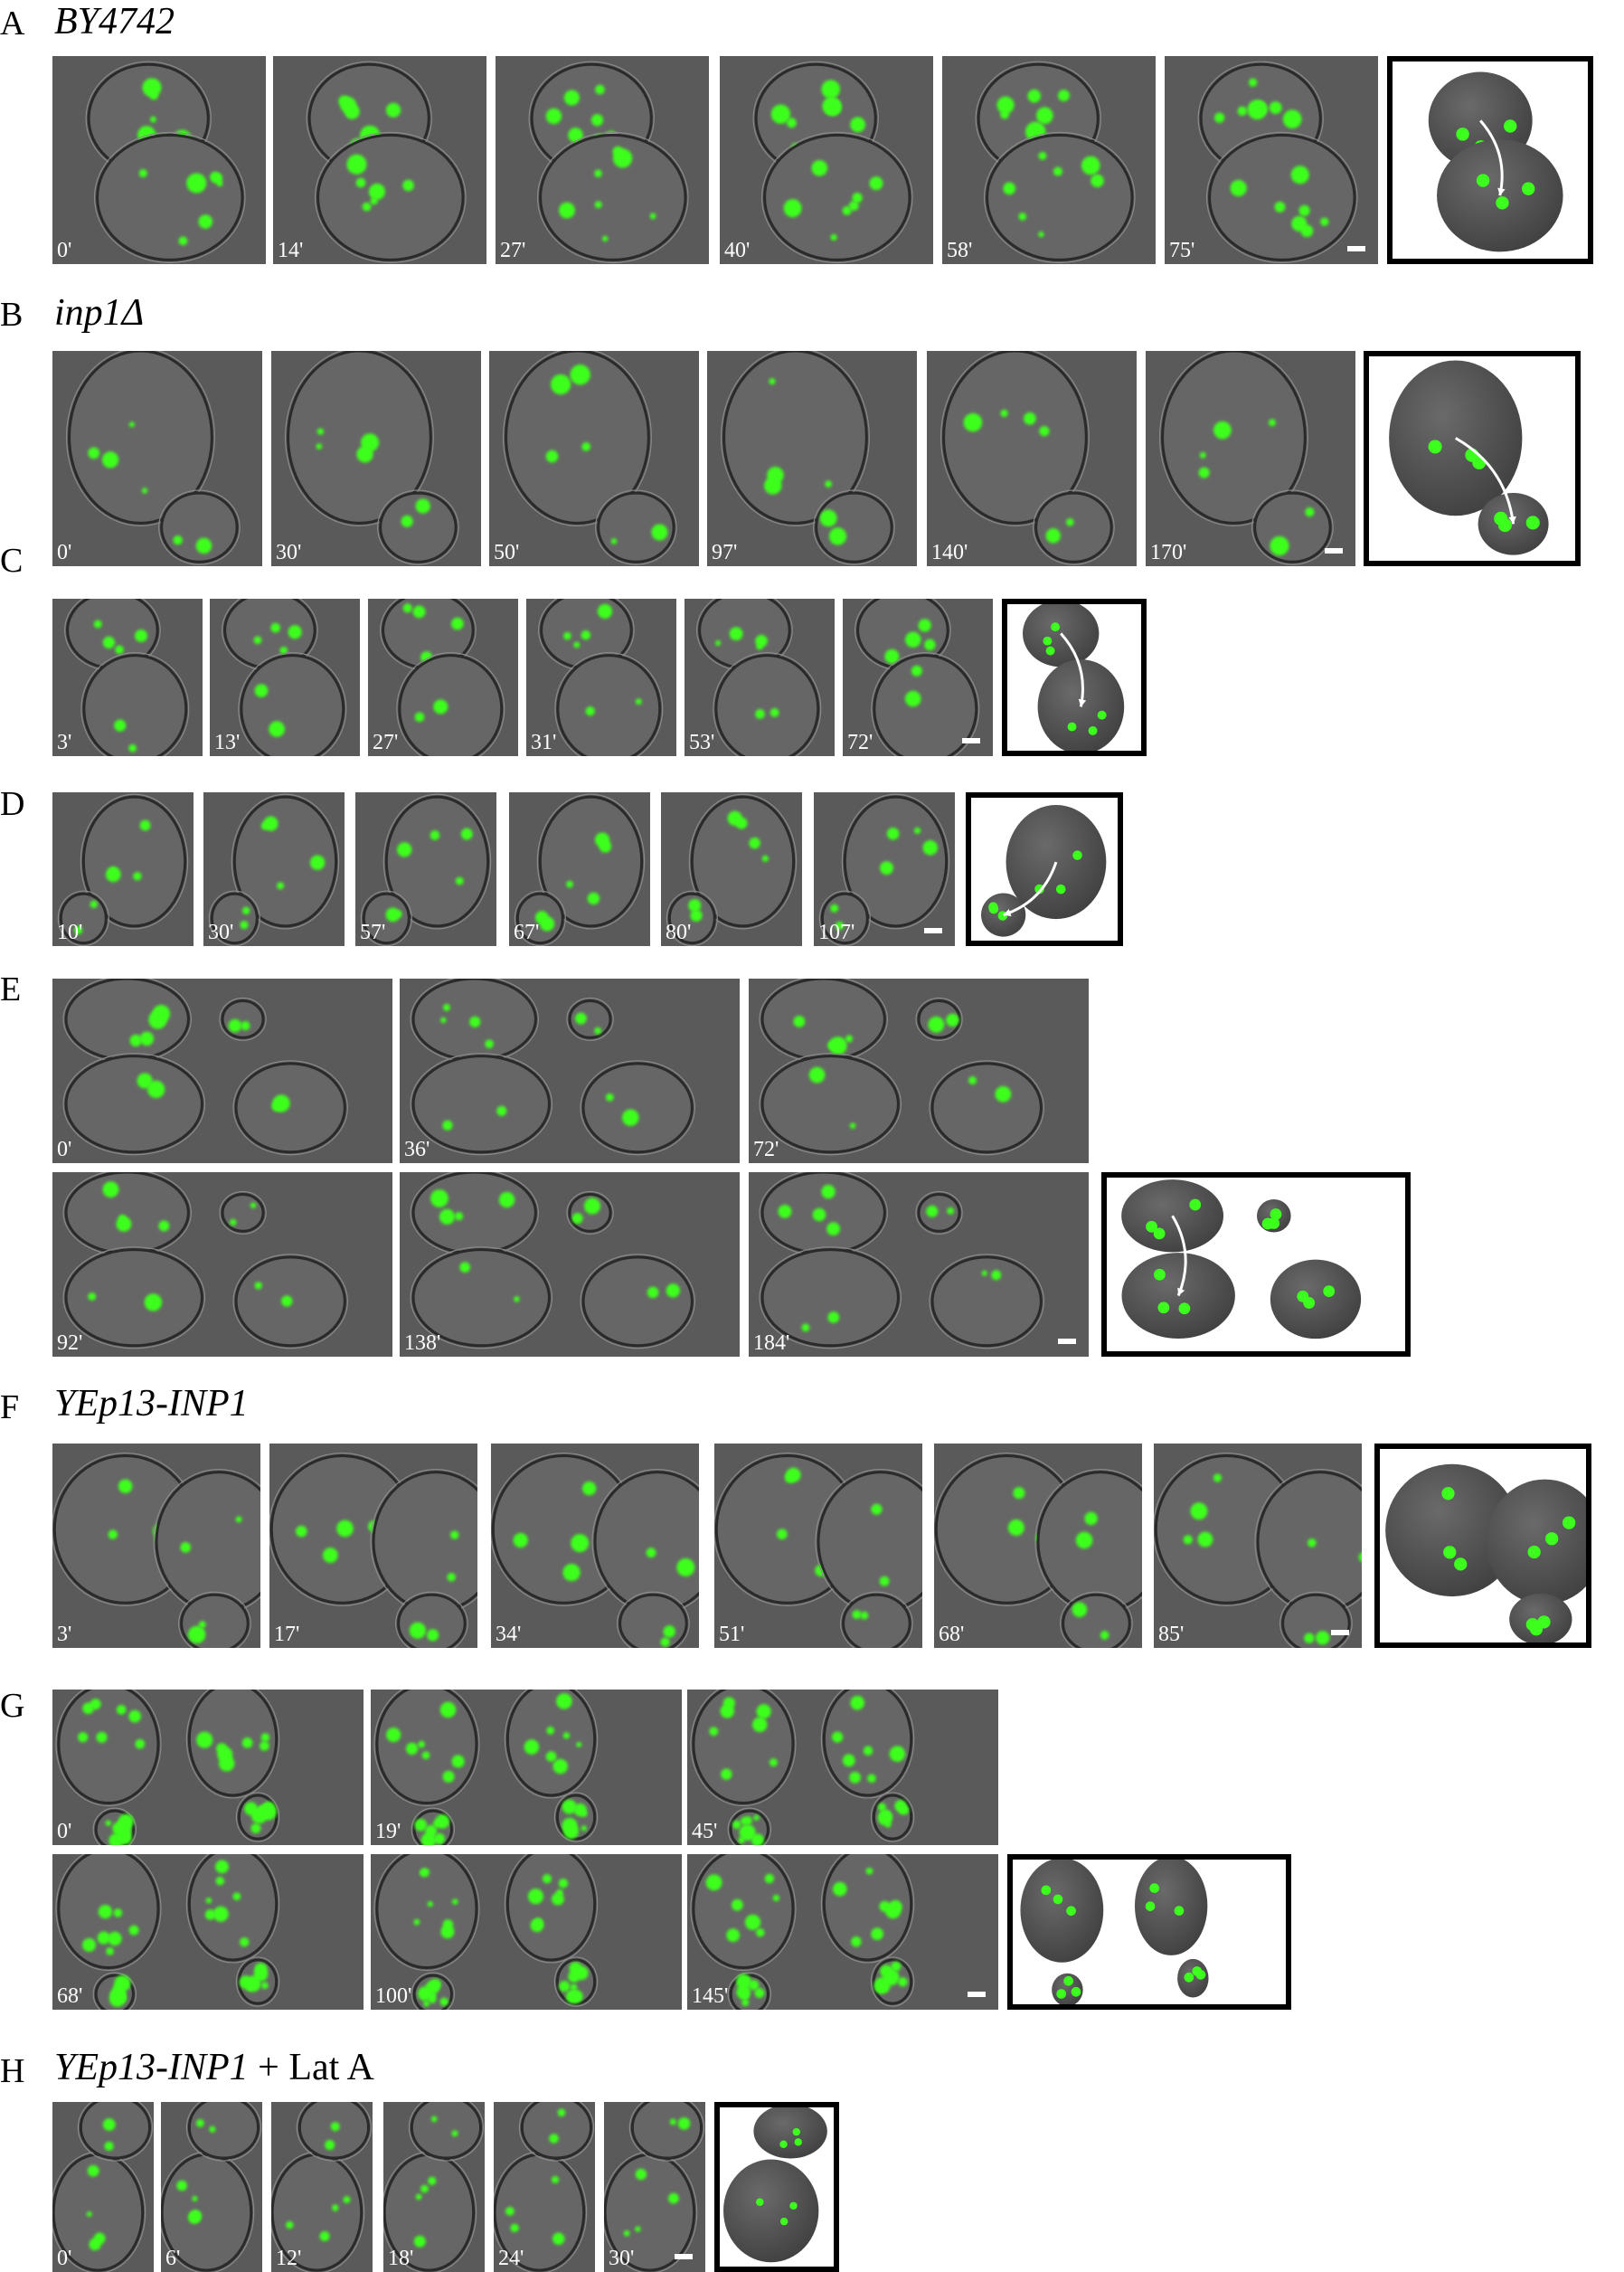 This screenshot has width=1624, height=2272. What do you see at coordinates (654, 2187) in the screenshot?
I see `micrograph-frame: 30'` at bounding box center [654, 2187].